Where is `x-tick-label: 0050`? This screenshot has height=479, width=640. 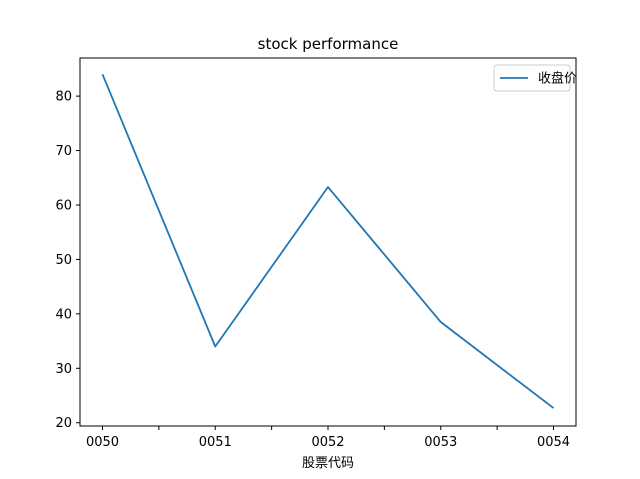
x-tick-label: 0050 is located at coordinates (102, 442).